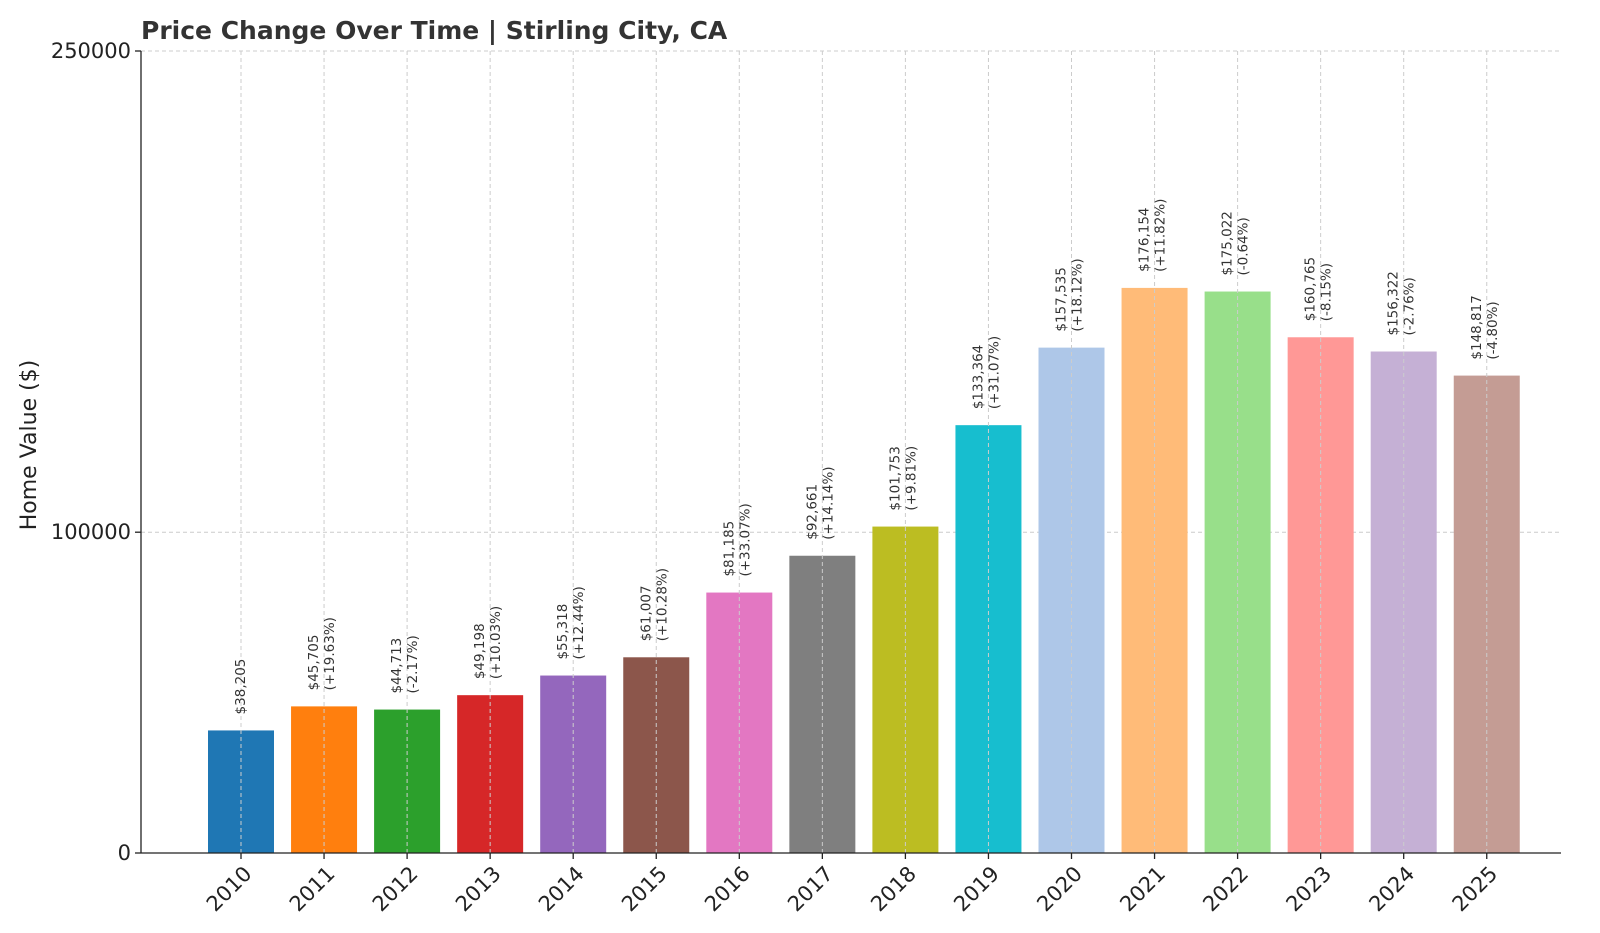 Image resolution: width=1600 pixels, height=933 pixels. Describe the element at coordinates (397, 666) in the screenshot. I see `value-label: $44,713` at that location.